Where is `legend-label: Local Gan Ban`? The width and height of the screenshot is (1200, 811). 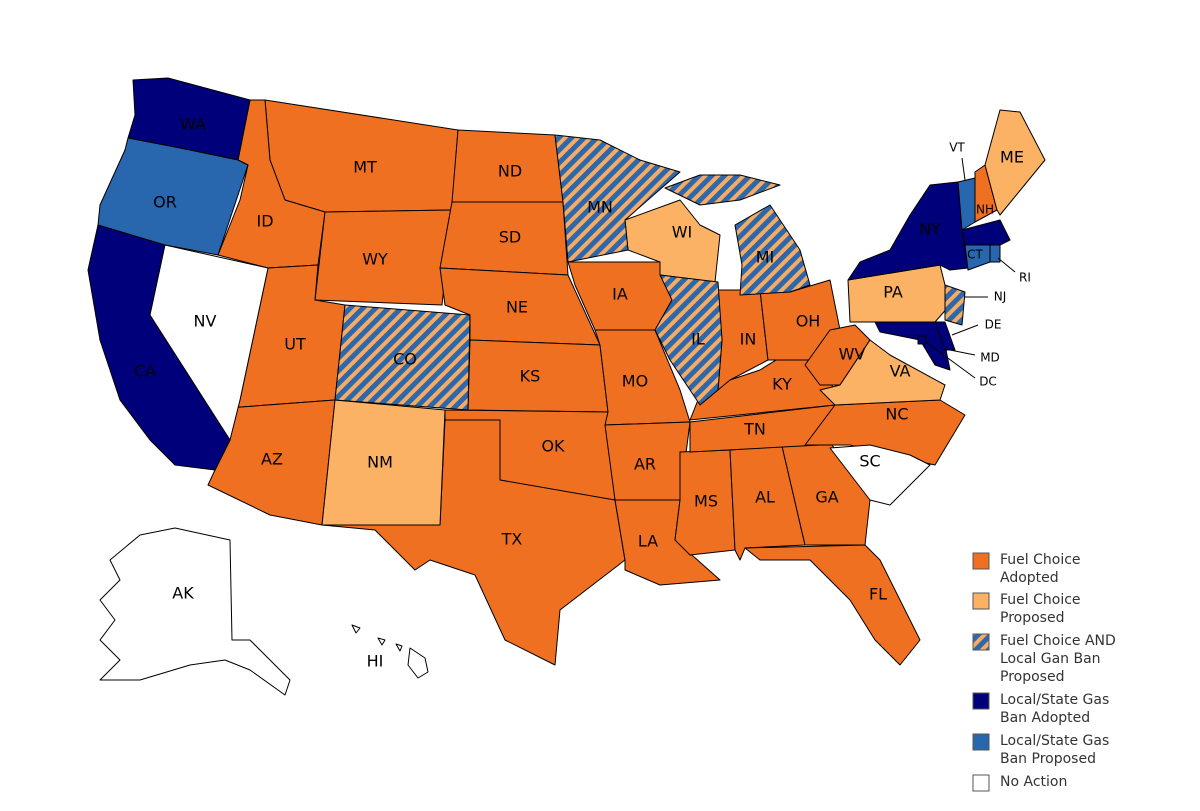 legend-label: Local Gan Ban is located at coordinates (1050, 659).